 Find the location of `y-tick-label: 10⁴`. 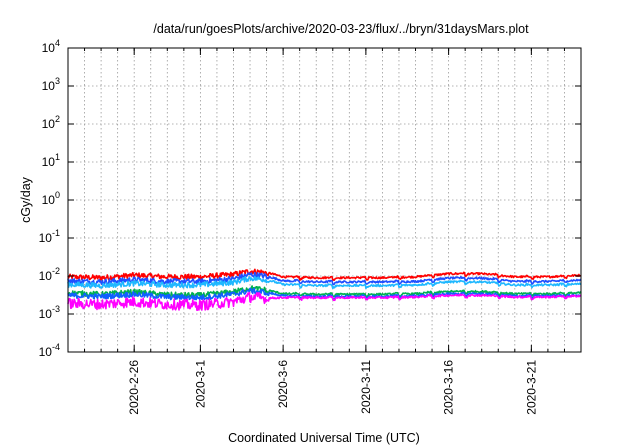

y-tick-label: 10⁴ is located at coordinates (51, 46).